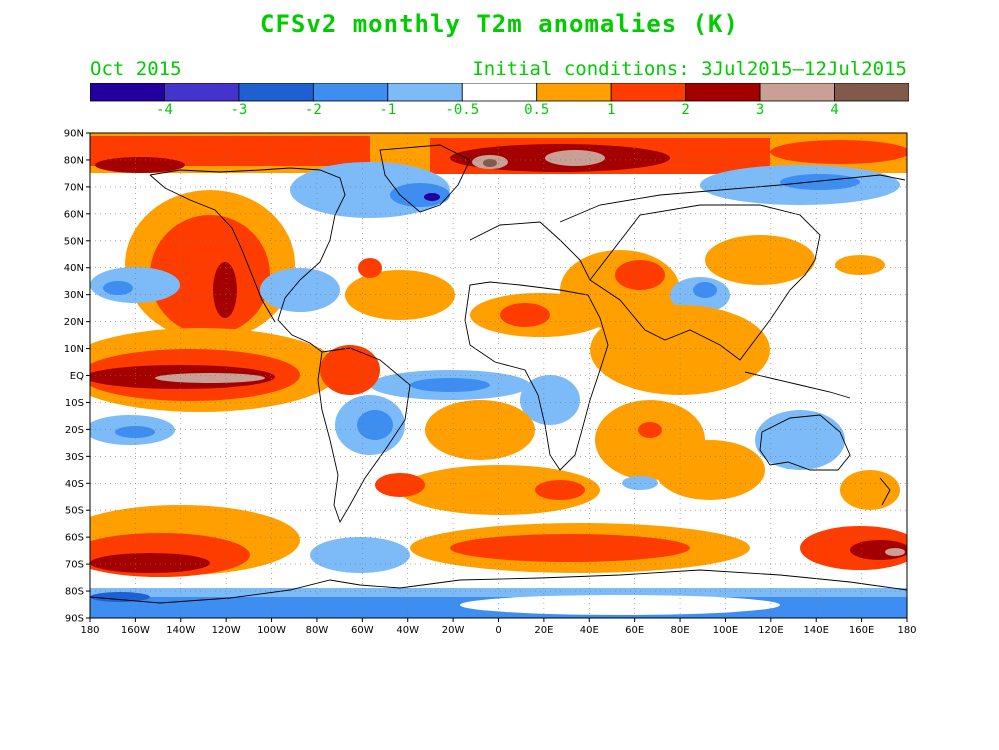  What do you see at coordinates (271, 630) in the screenshot?
I see `longitude-label: 100W` at bounding box center [271, 630].